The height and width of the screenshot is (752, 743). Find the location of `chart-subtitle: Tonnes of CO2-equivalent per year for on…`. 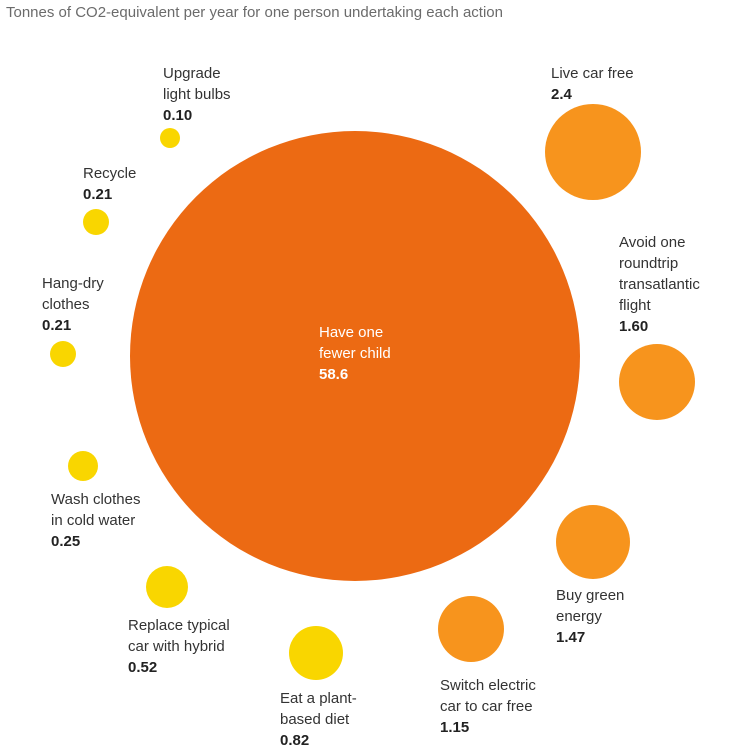

chart-subtitle: Tonnes of CO2-equivalent per year for on… is located at coordinates (254, 12).